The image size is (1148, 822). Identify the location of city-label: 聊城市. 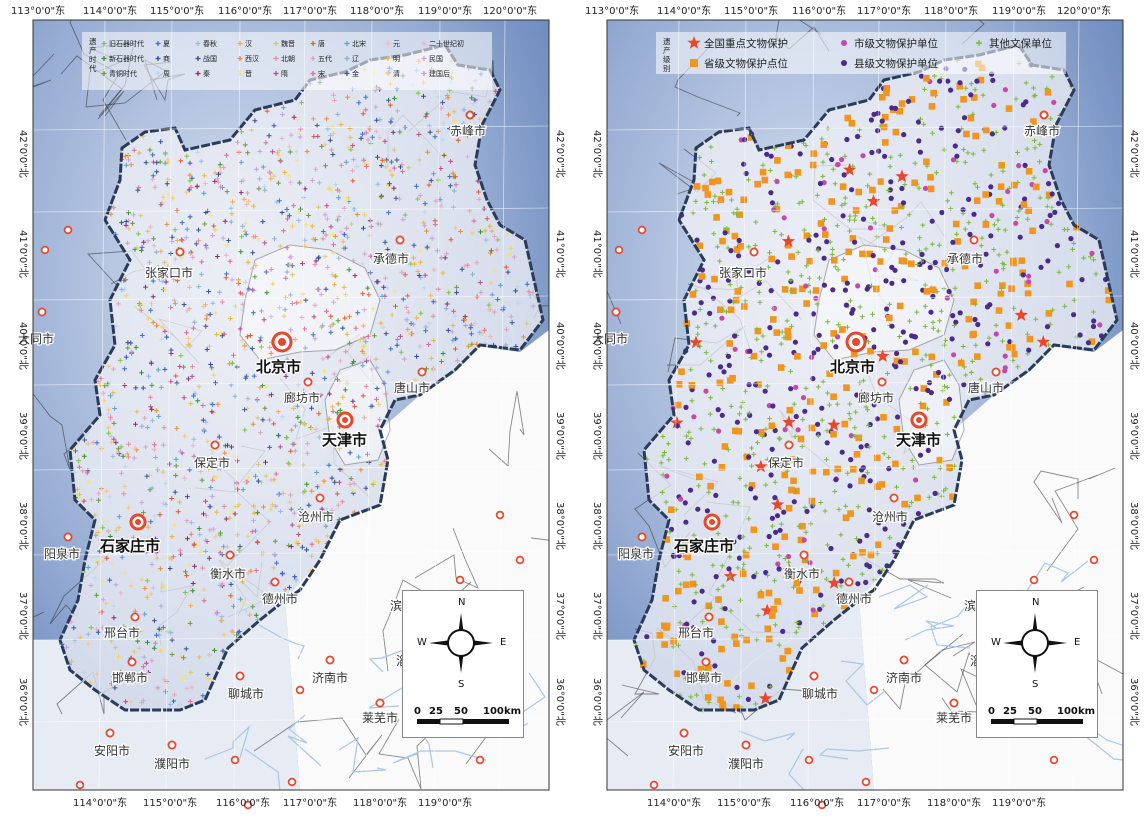
(820, 693).